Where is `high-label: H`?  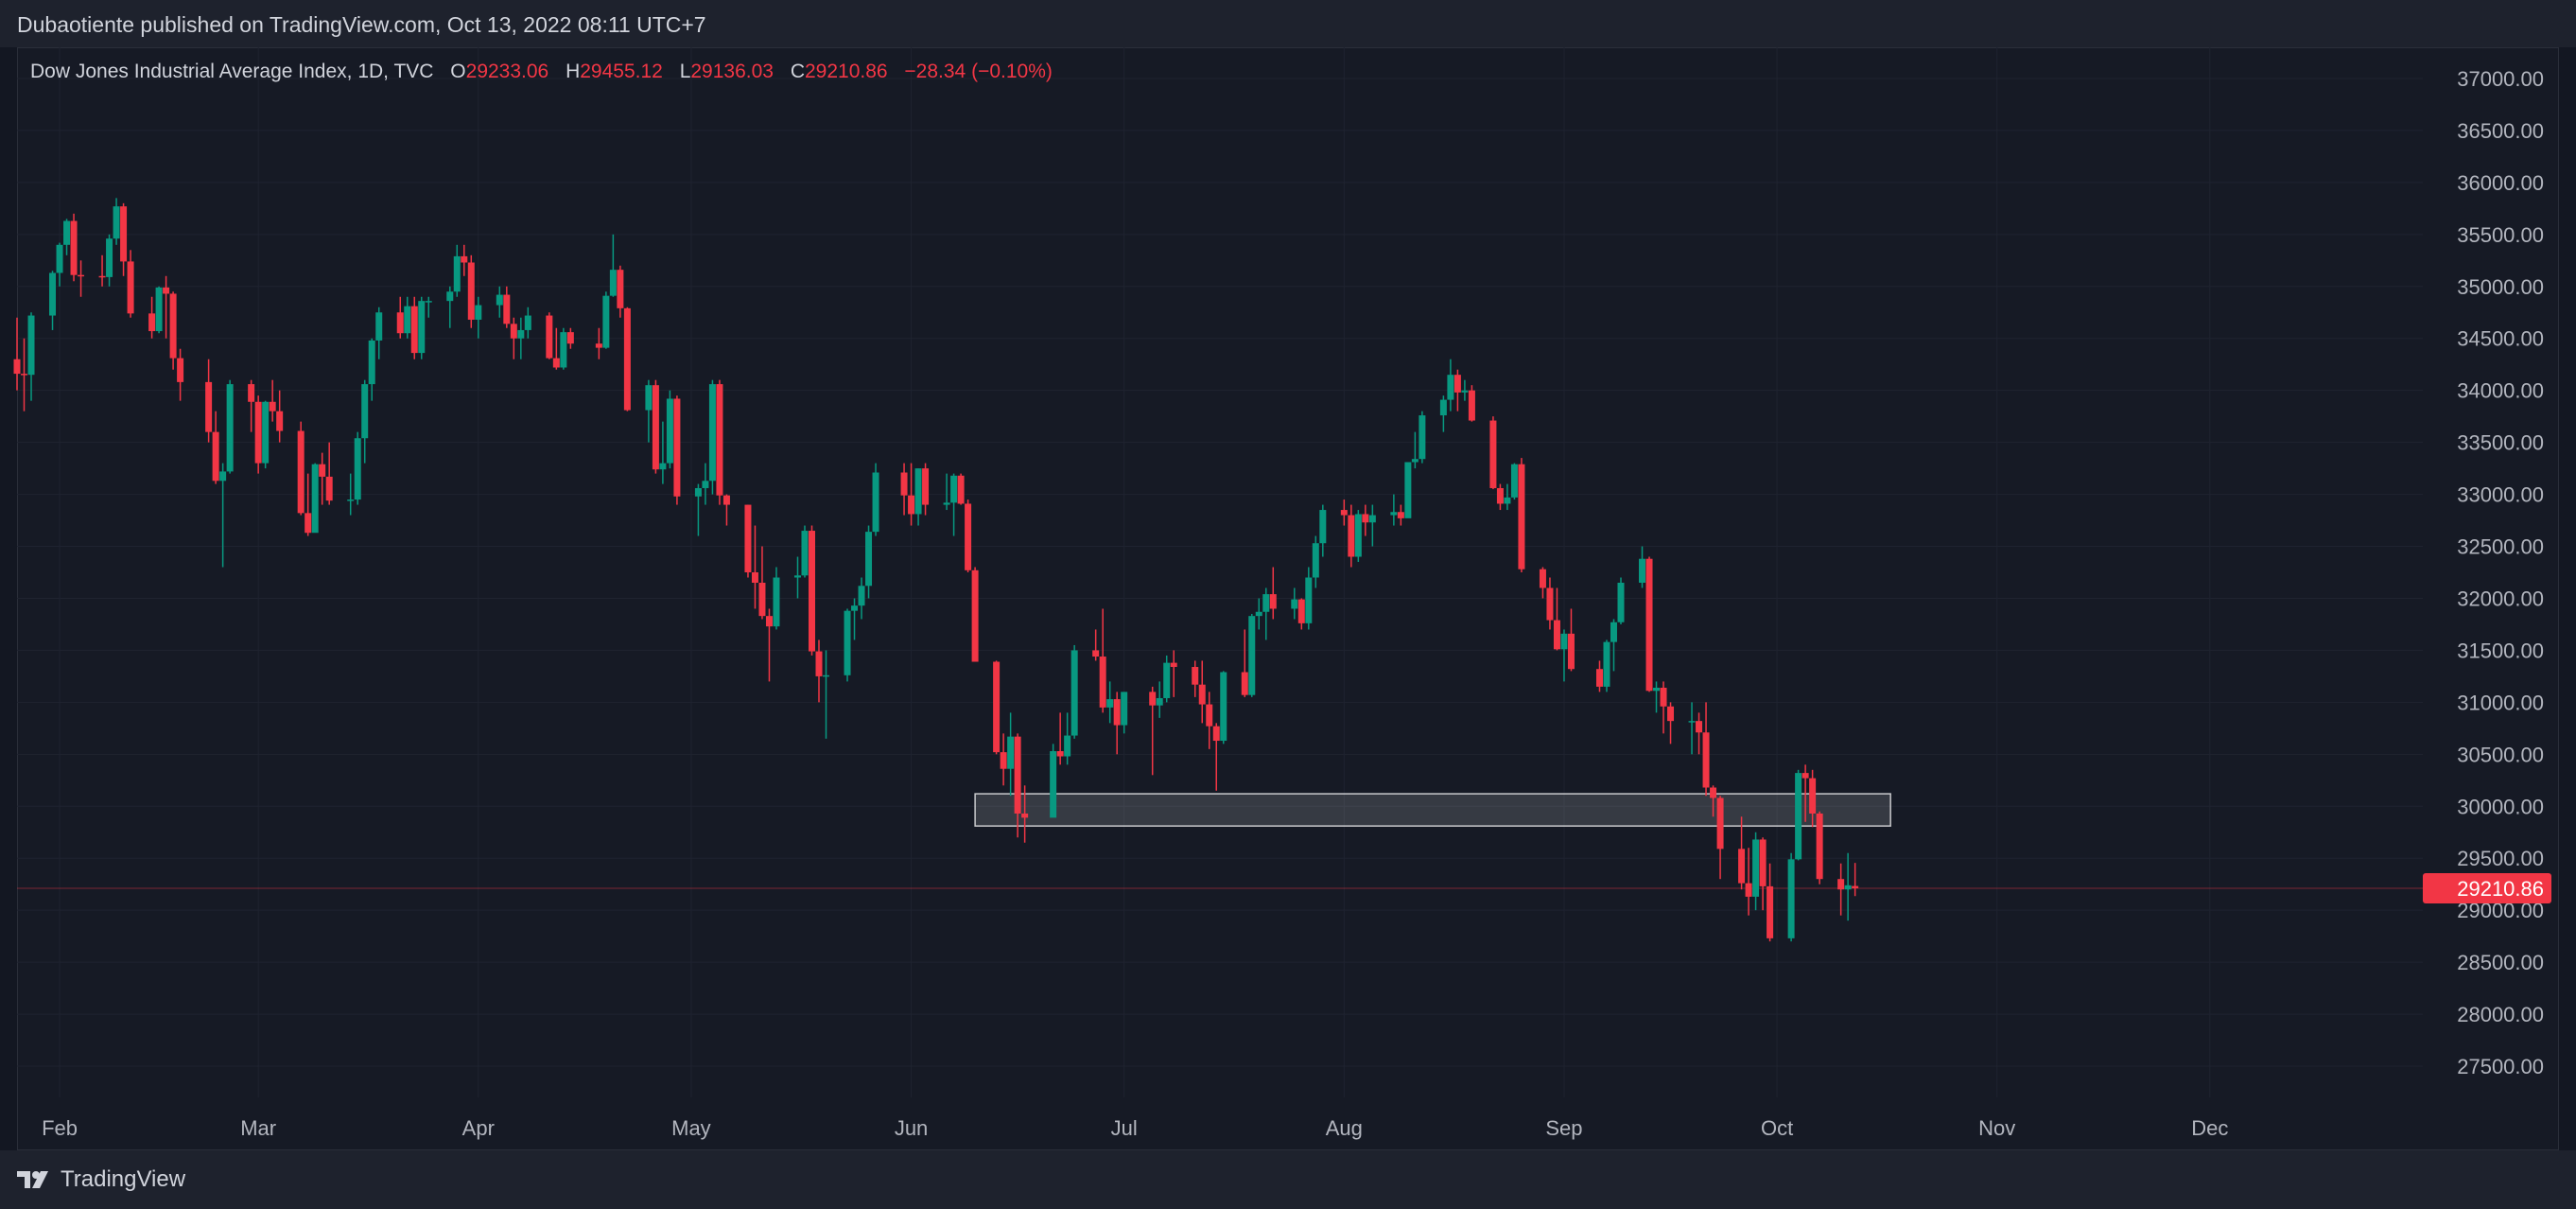
high-label: H is located at coordinates (573, 71).